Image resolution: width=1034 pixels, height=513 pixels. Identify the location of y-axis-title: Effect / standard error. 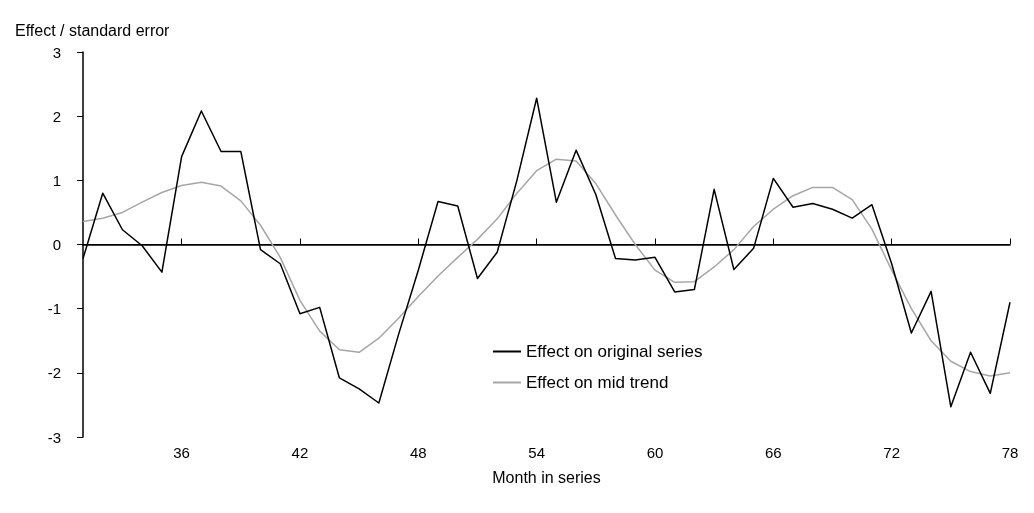
(93, 30).